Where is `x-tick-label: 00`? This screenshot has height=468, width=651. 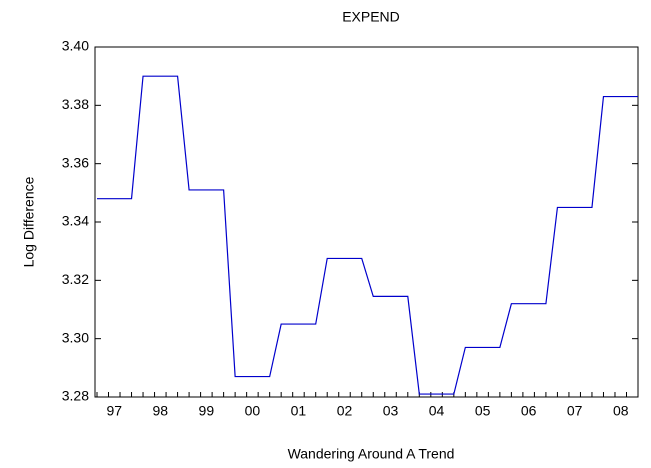 x-tick-label: 00 is located at coordinates (253, 411).